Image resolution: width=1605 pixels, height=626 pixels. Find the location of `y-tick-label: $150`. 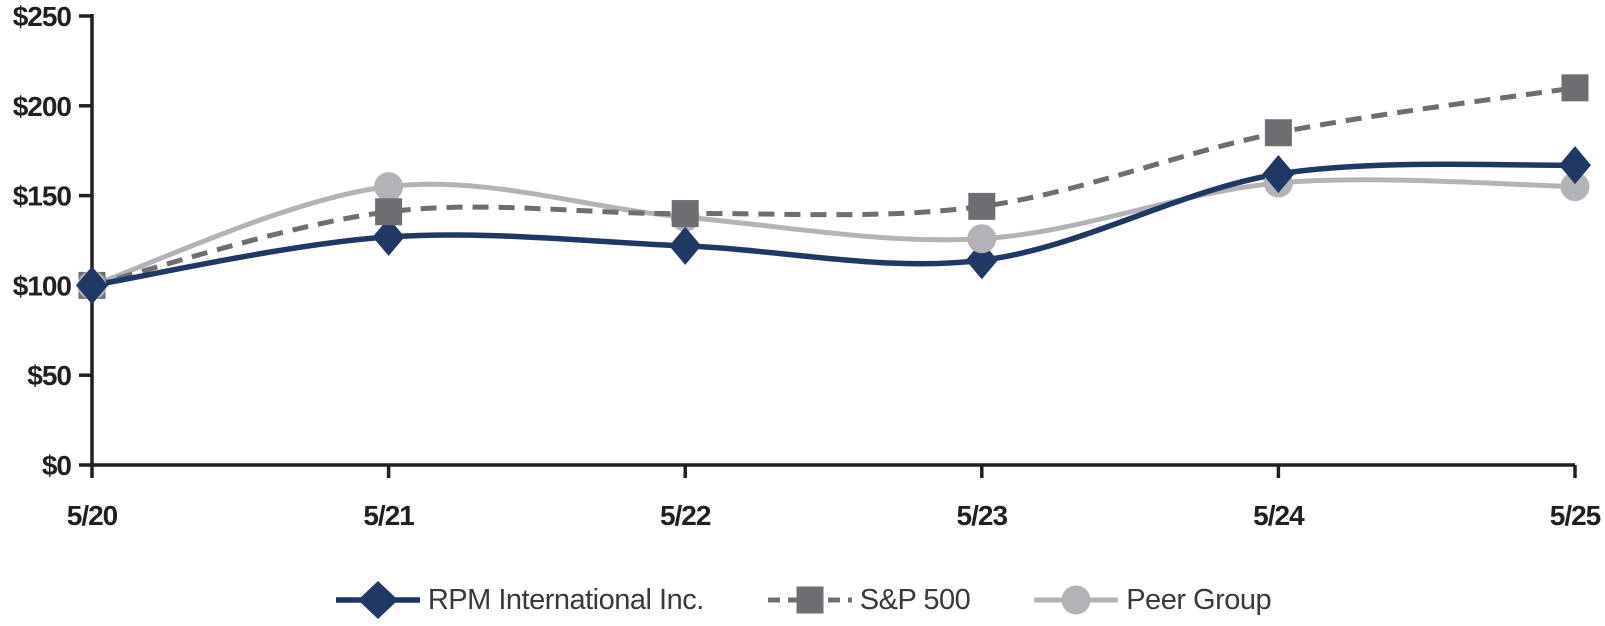

y-tick-label: $150 is located at coordinates (42, 196).